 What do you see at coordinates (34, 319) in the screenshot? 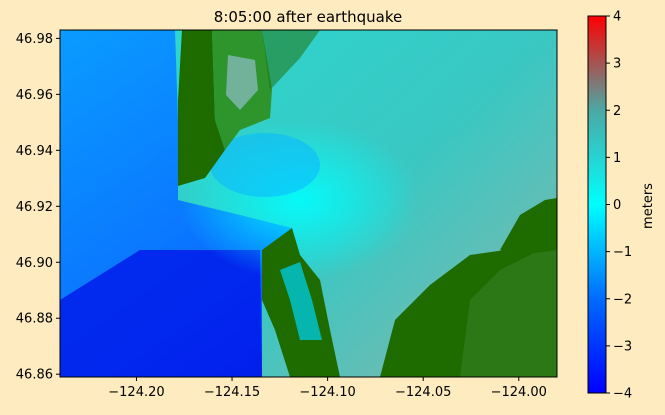
I see `y-tick-label: 46.88` at bounding box center [34, 319].